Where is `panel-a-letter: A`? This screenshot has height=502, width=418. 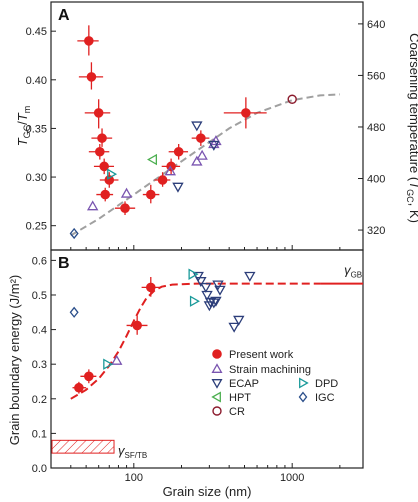
panel-a-letter: A is located at coordinates (64, 15).